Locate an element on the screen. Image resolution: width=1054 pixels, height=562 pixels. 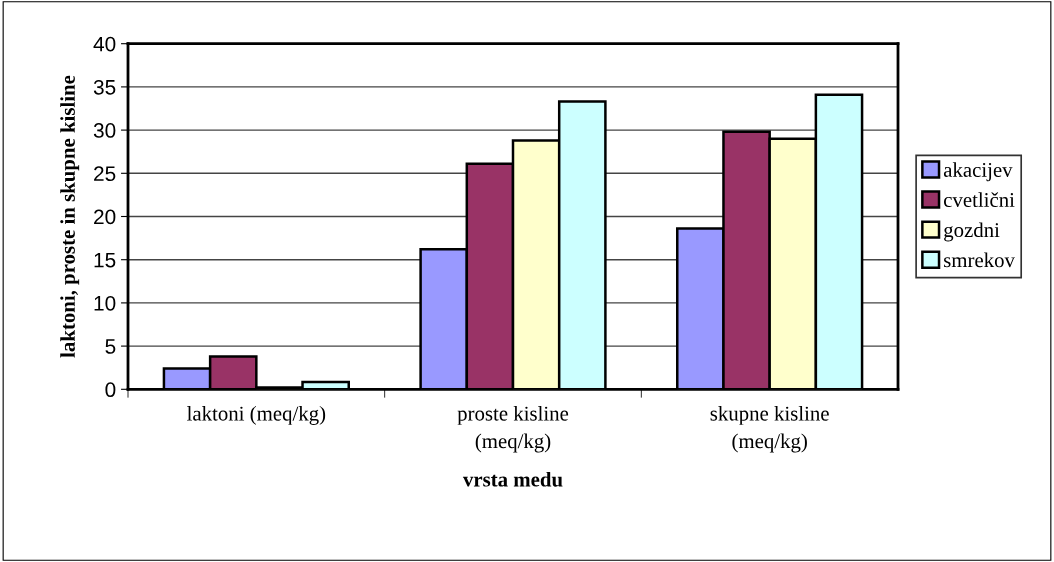
y-tick-label: 25 is located at coordinates (105, 174).